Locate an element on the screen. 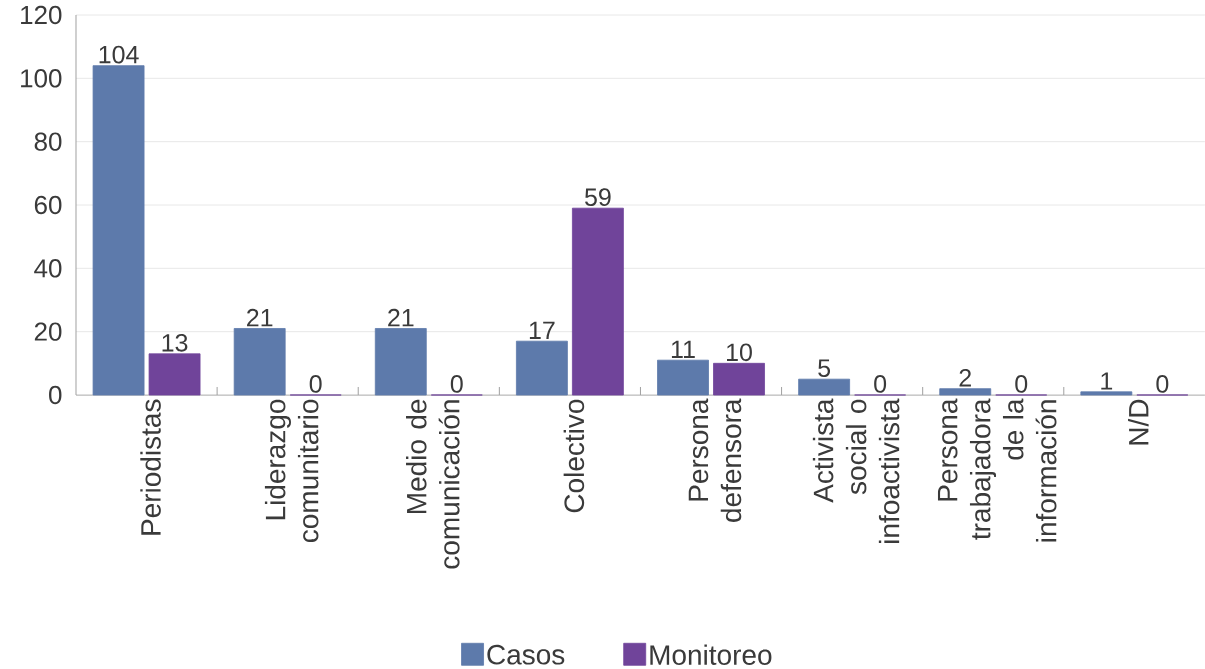  x-tick-label: Persona trabajadora de la información is located at coordinates (997, 470).